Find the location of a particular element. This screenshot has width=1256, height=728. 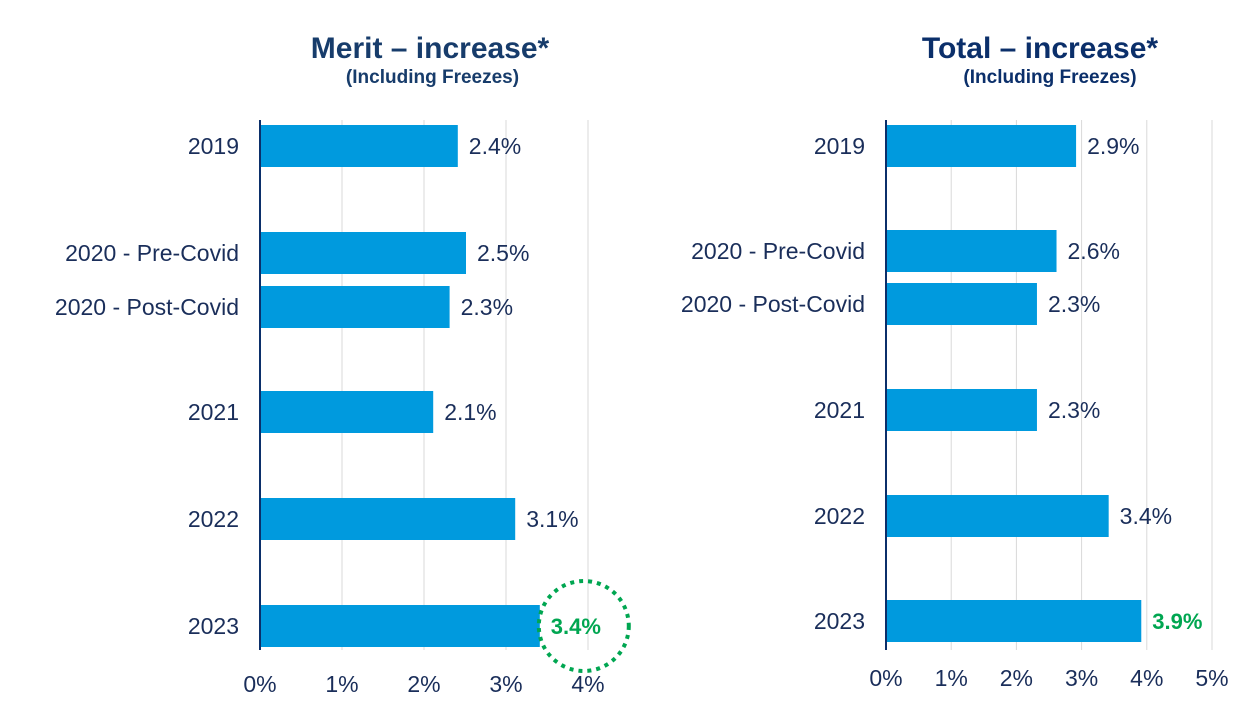

total-x-tick-label: 1% is located at coordinates (951, 678).